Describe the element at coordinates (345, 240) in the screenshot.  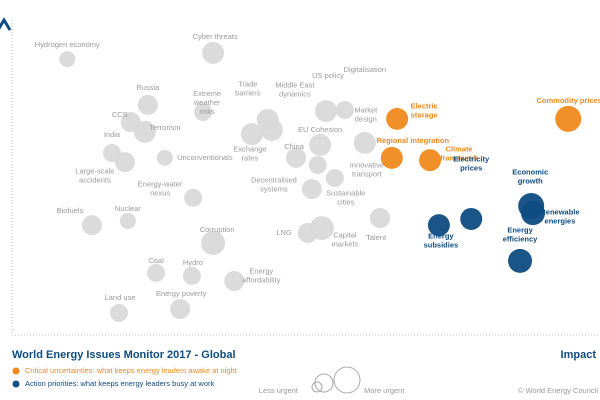
I see `bubble-label: Capital markets` at that location.